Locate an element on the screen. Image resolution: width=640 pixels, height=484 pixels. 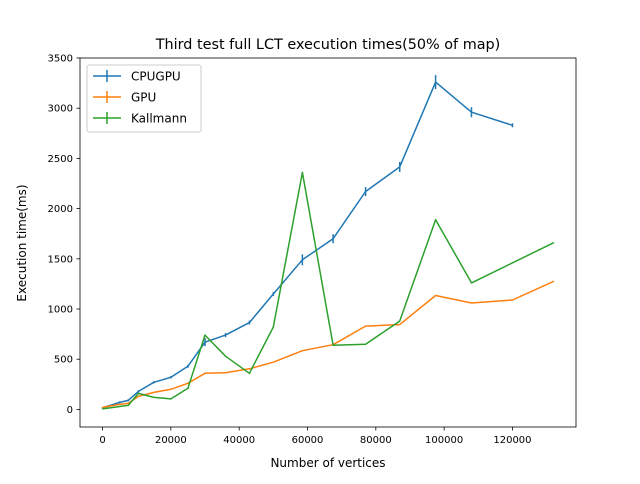
y-tick-label: 2500 is located at coordinates (60, 159).